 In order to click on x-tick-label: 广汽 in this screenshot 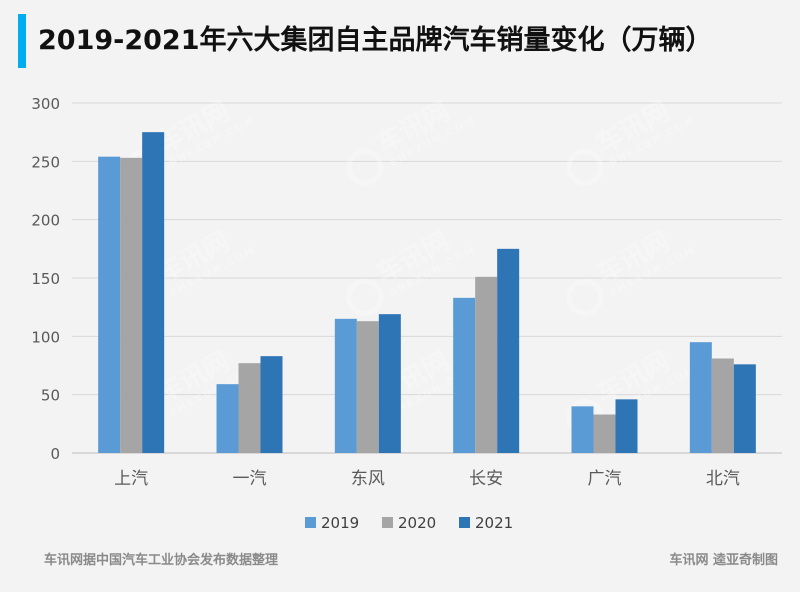, I will do `click(605, 479)`.